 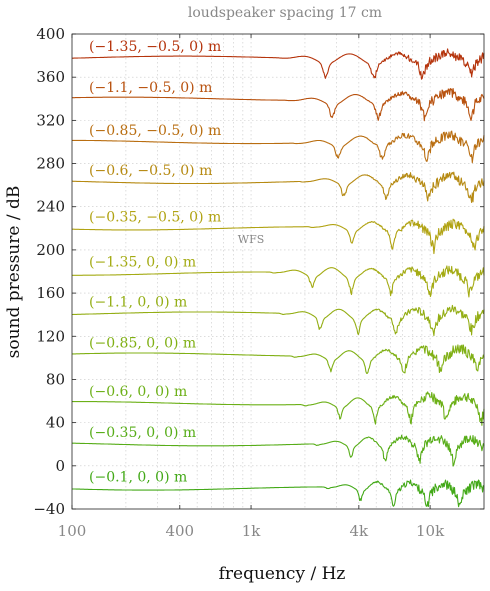 What do you see at coordinates (142, 433) in the screenshot?
I see `series-label: (−0.35, 0, 0) m` at bounding box center [142, 433].